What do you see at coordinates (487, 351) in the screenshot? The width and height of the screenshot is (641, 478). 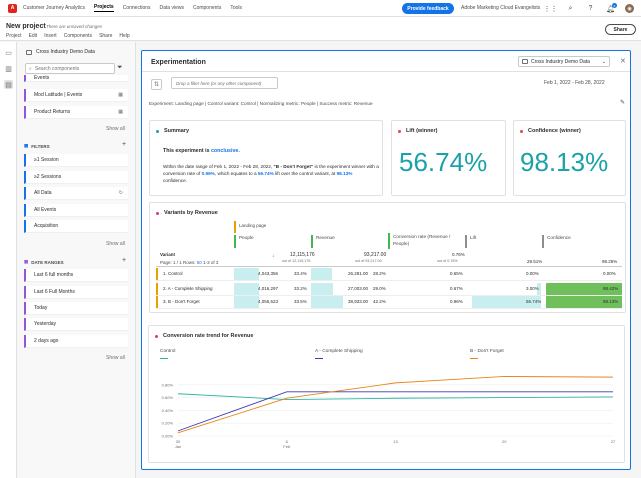 I see `legend-2: B - Don't Forget` at bounding box center [487, 351].